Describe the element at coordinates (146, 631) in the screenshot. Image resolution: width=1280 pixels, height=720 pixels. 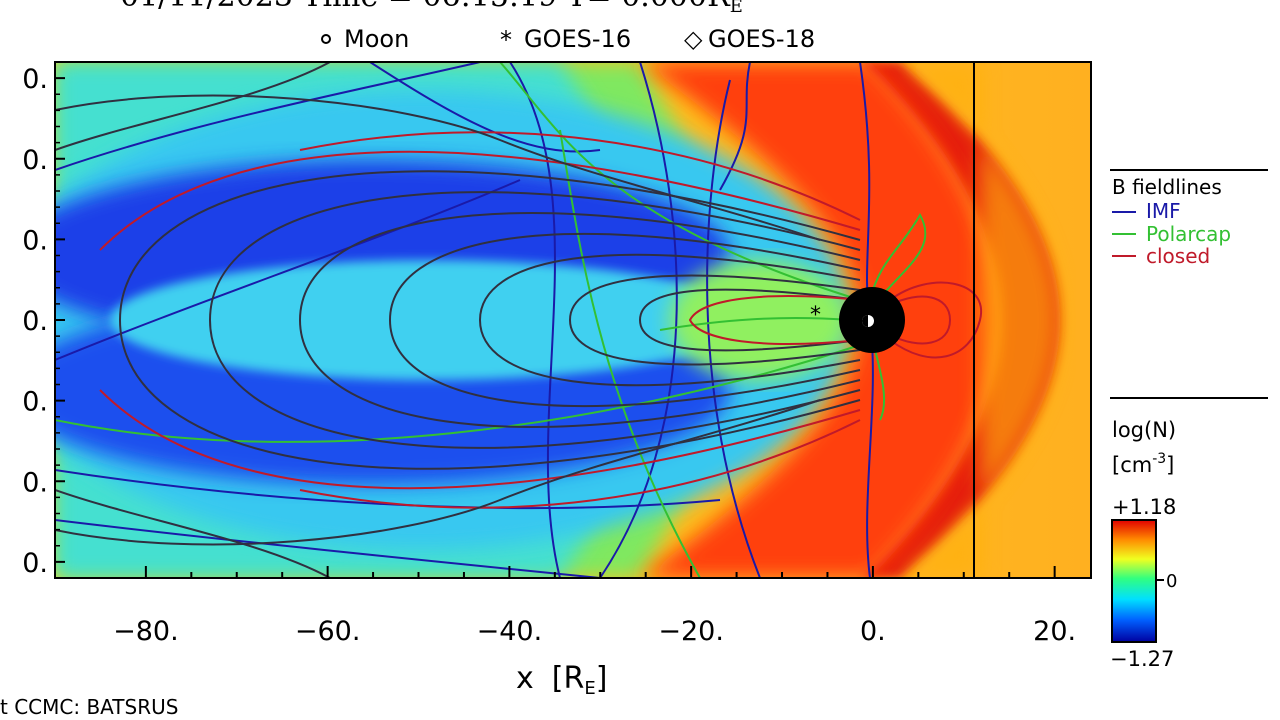
I see `x-tick-label: −80.` at that location.